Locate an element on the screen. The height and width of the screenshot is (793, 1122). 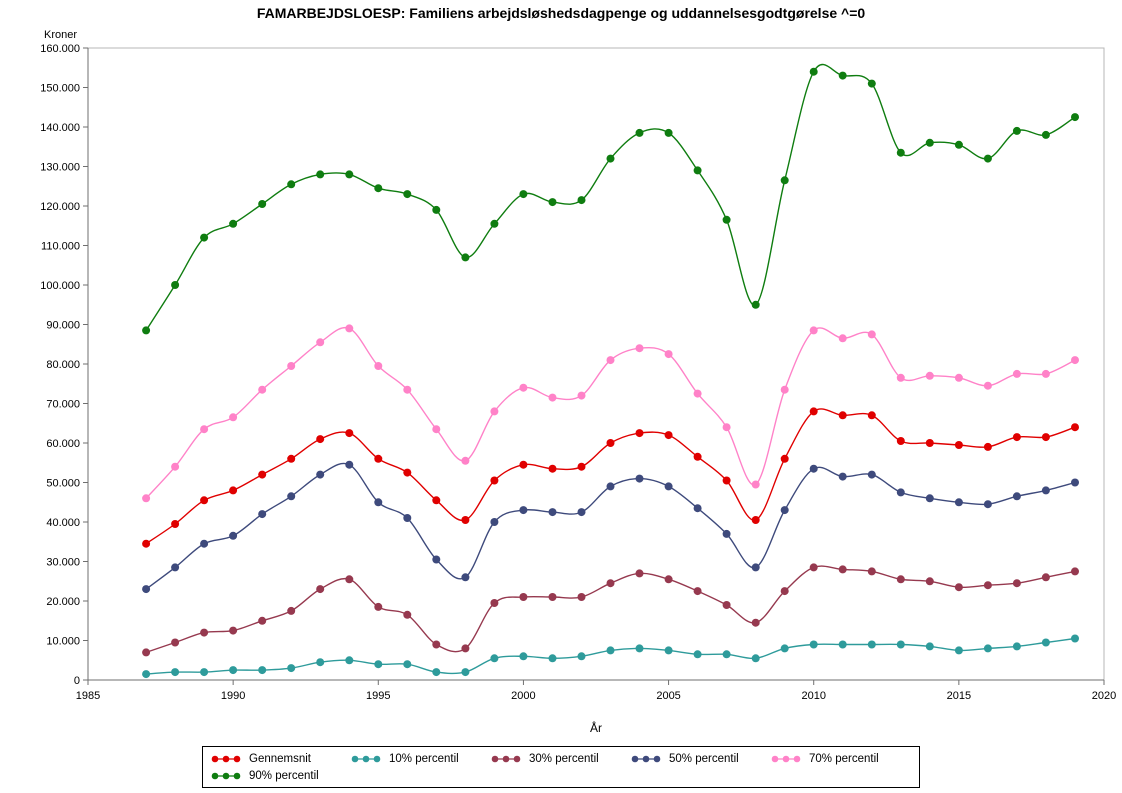
y-tick-label: 0 is located at coordinates (77, 681).